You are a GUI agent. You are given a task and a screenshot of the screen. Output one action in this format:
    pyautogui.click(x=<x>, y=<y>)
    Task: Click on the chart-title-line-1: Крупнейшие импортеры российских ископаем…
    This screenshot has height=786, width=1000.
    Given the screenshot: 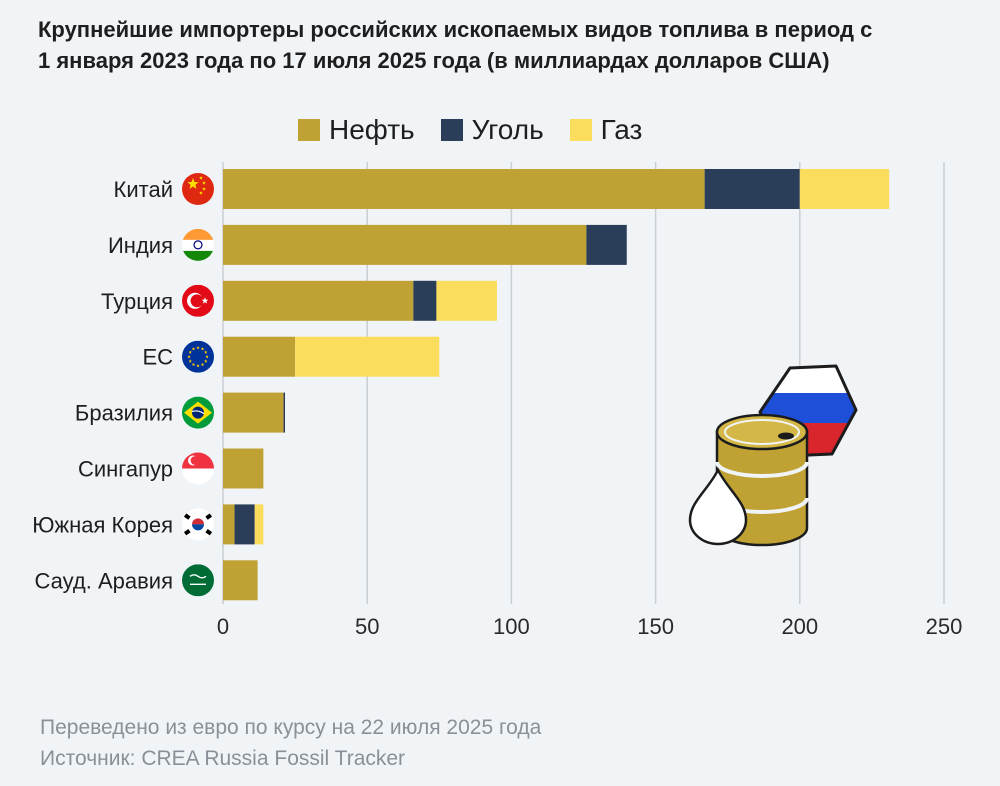 What is the action you would take?
    pyautogui.click(x=455, y=29)
    